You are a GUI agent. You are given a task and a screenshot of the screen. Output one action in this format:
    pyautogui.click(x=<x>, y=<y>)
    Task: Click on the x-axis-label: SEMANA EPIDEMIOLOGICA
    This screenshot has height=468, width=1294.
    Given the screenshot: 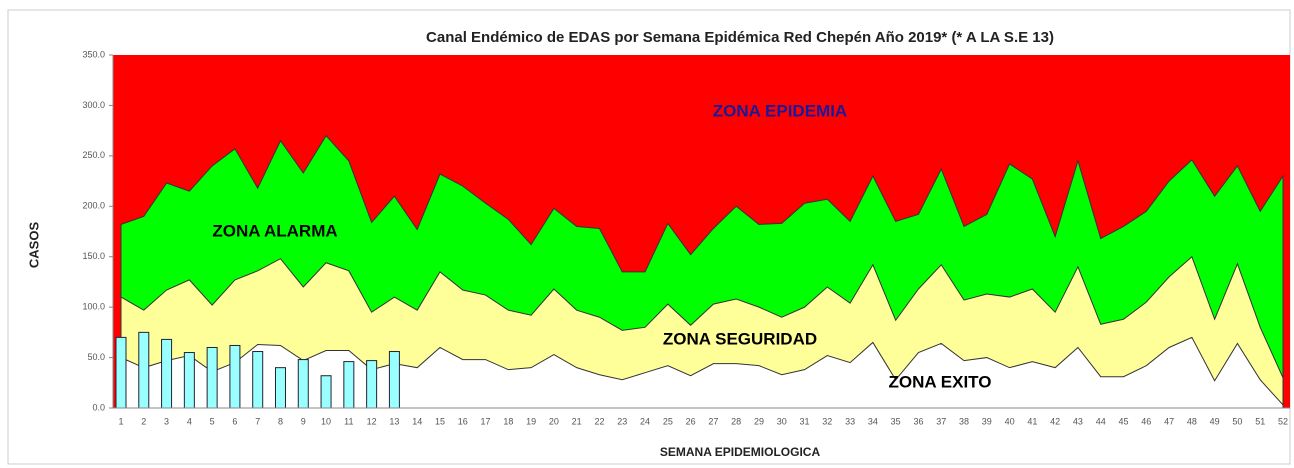 What is the action you would take?
    pyautogui.click(x=740, y=452)
    